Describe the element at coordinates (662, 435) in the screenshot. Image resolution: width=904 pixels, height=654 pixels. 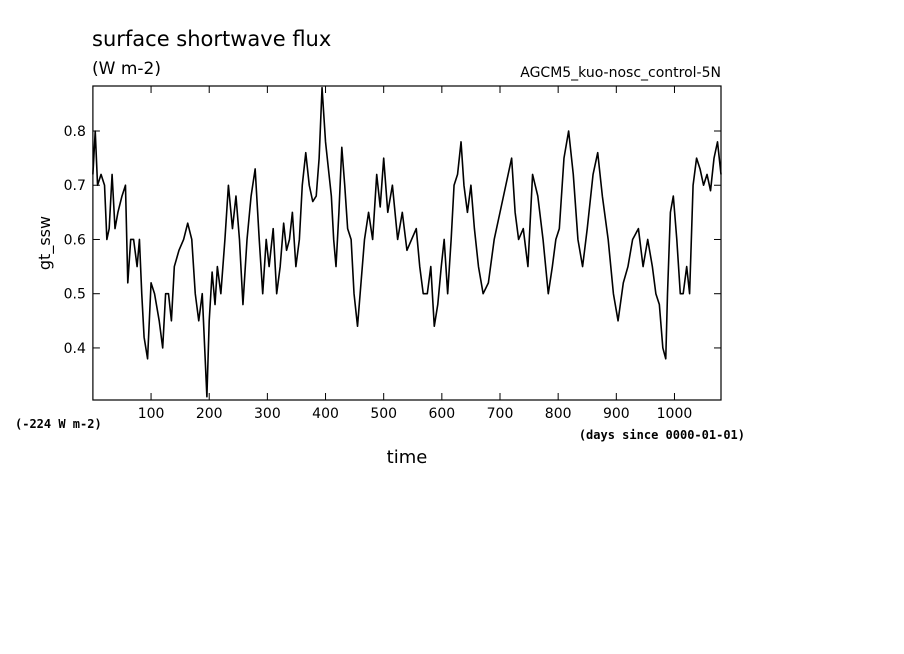
I see `x-units: (days since 0000-01-01)` at that location.